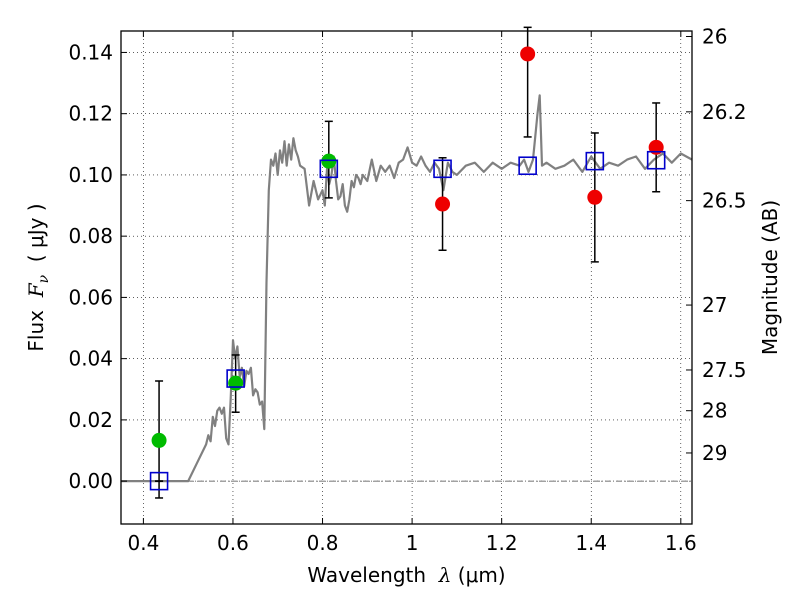 The width and height of the screenshot is (800, 600). I want to click on x-tick-label: 1.6, so click(681, 543).